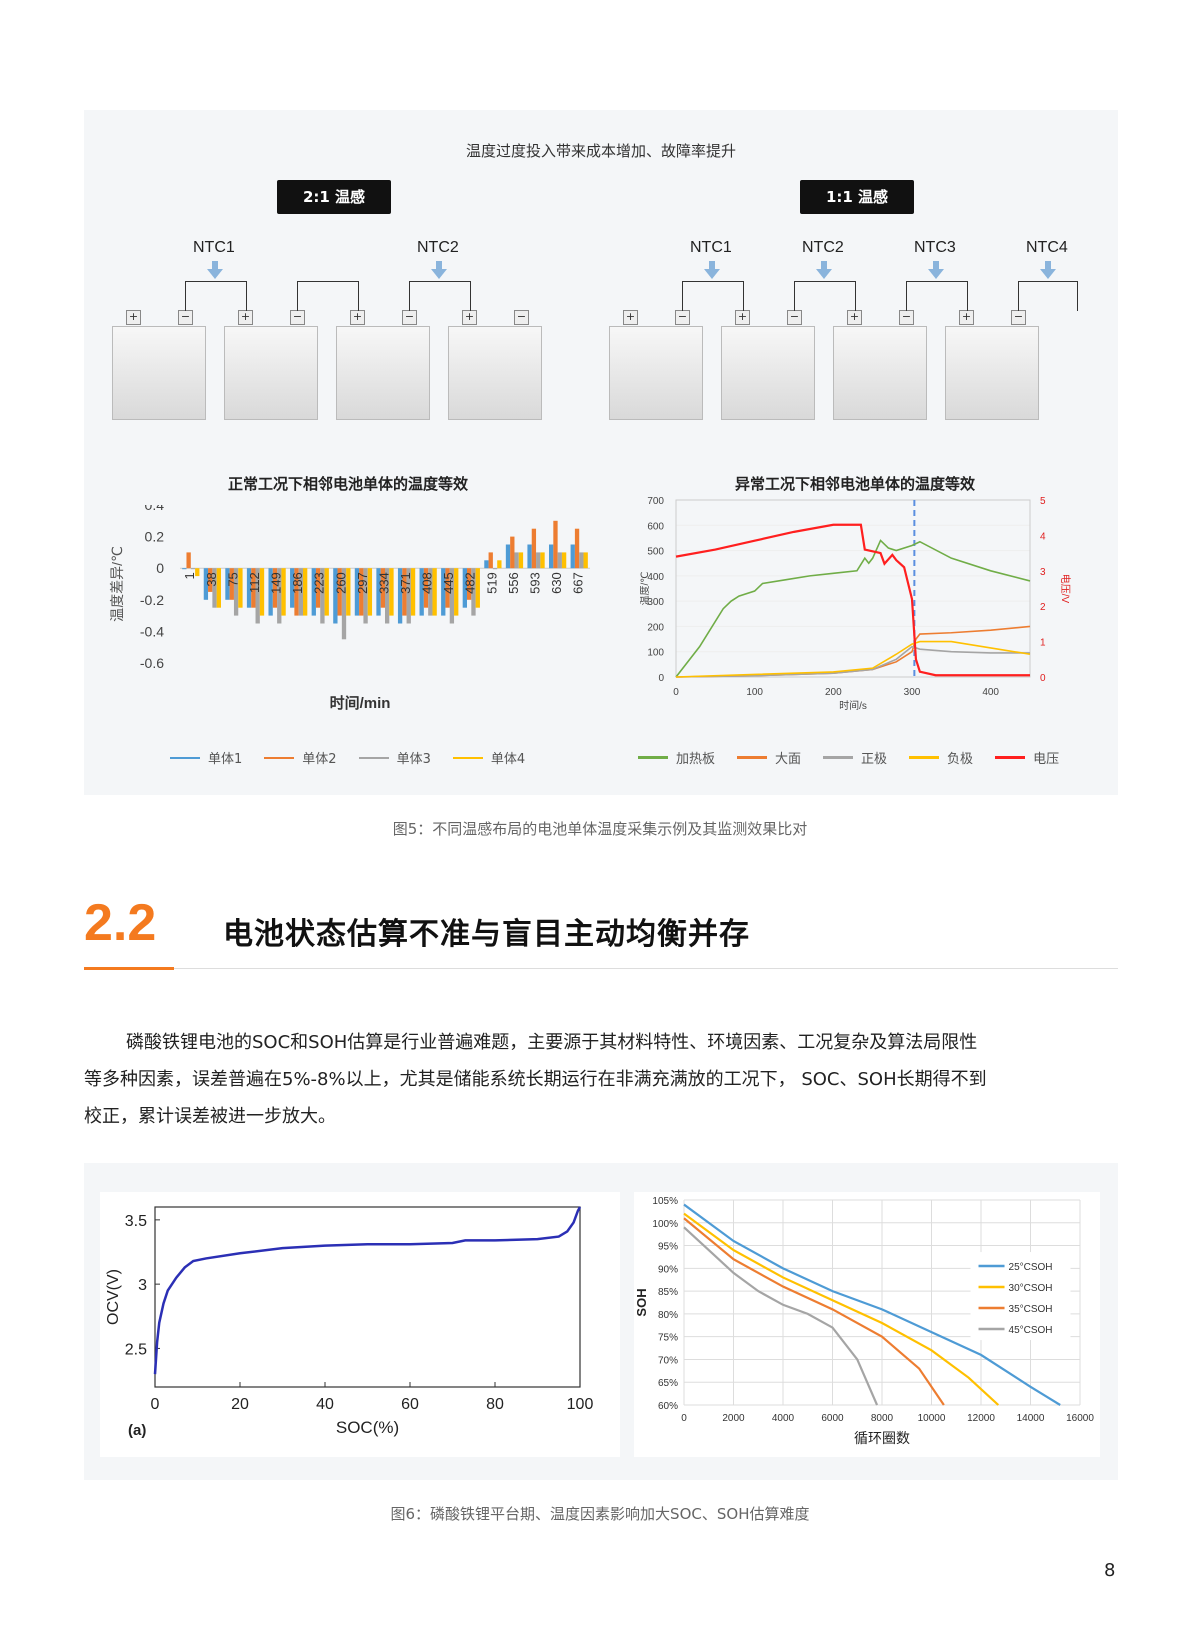 Image resolution: width=1200 pixels, height=1630 pixels. What do you see at coordinates (1047, 247) in the screenshot?
I see `ntc-label: NTC4` at bounding box center [1047, 247].